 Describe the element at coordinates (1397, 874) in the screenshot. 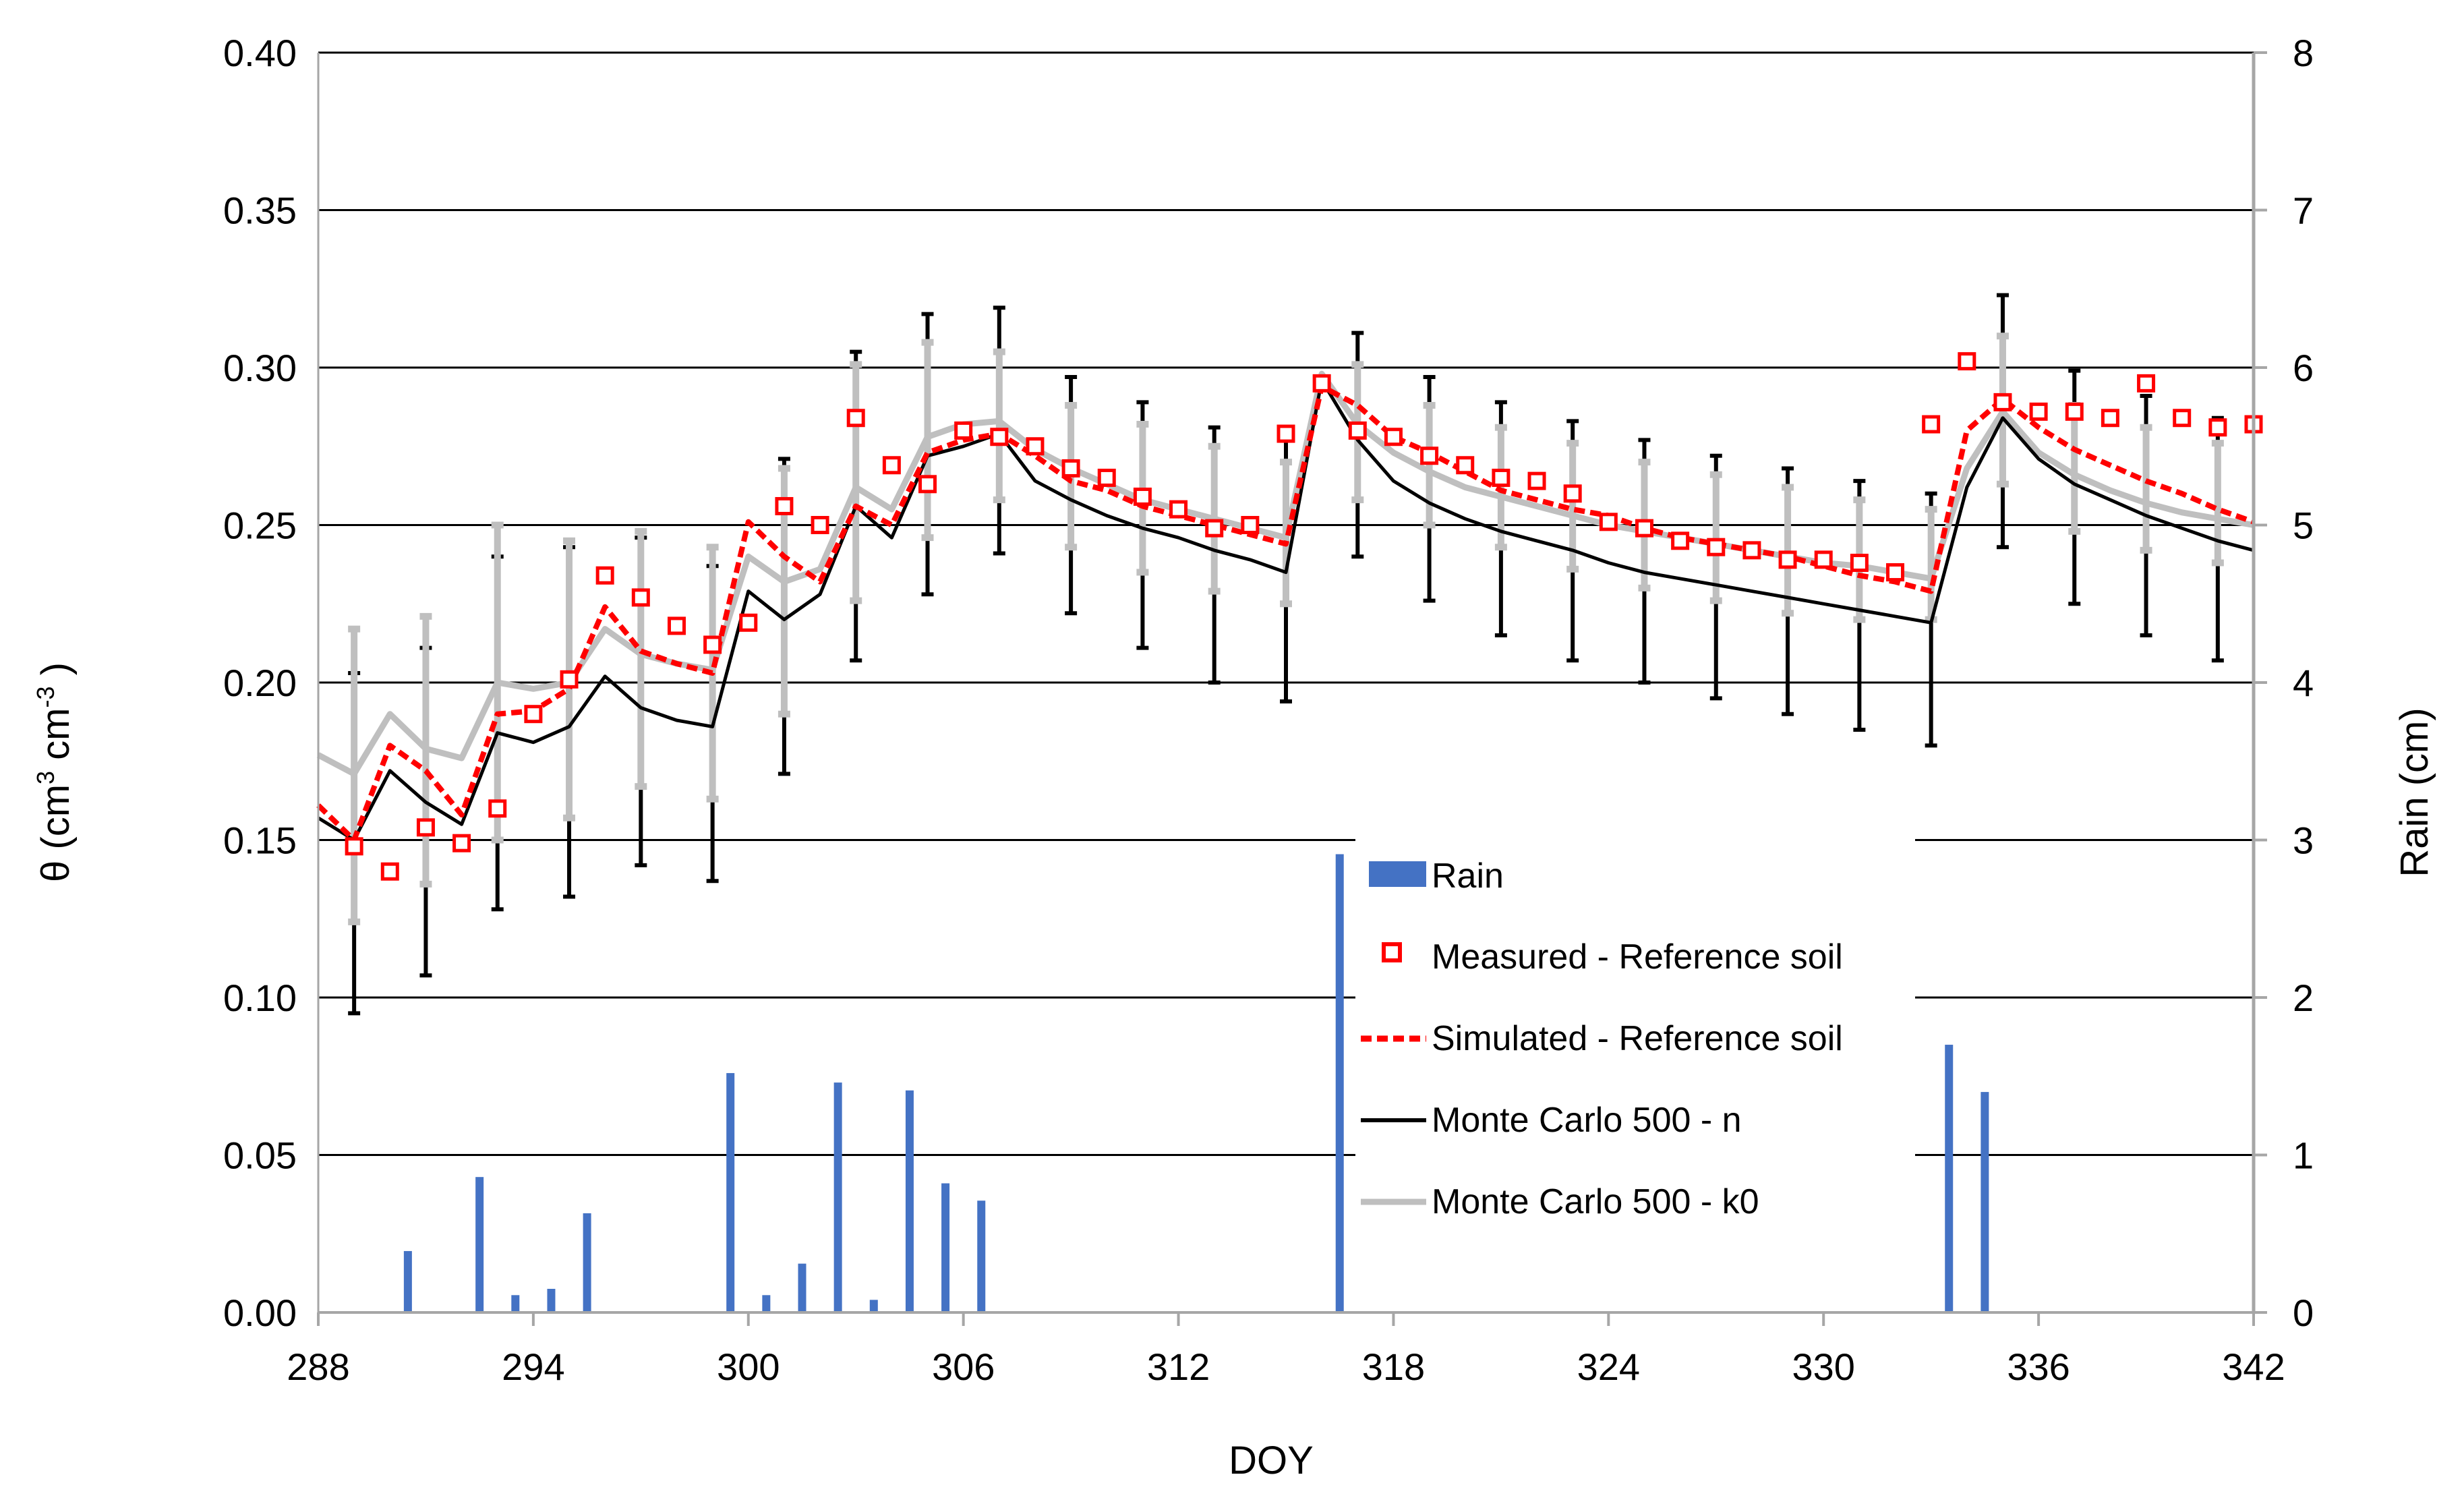

I see `legend-swatch-rain` at that location.